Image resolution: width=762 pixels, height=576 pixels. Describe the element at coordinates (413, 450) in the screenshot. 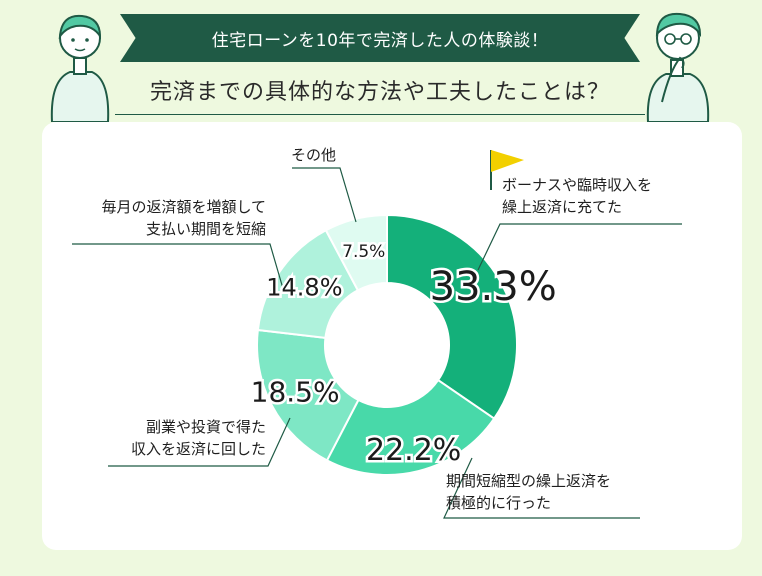

I see `pct-label-period: 22.2%` at that location.